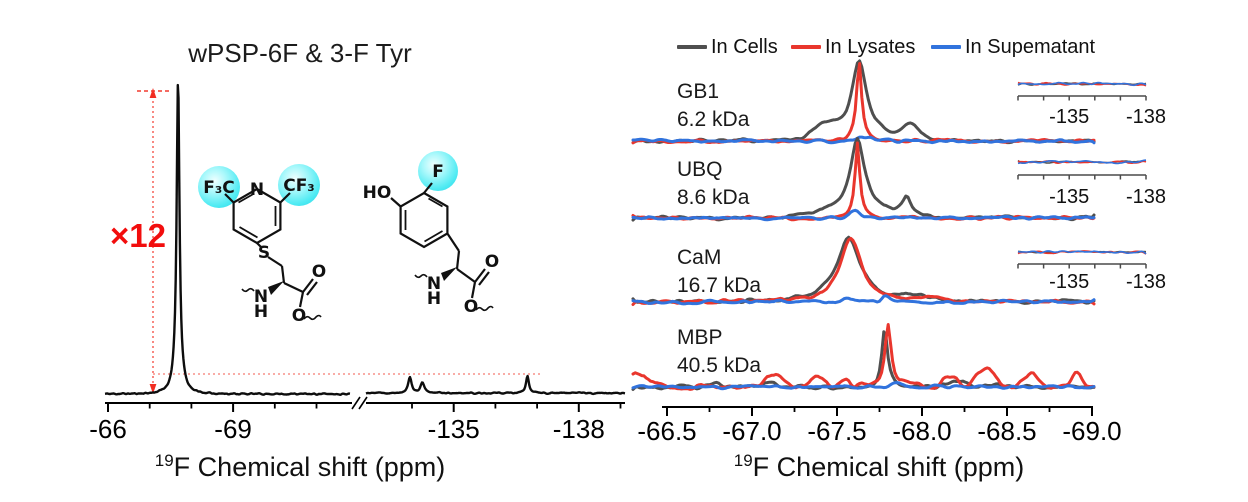 This screenshot has height=502, width=1248. Describe the element at coordinates (744, 46) in the screenshot. I see `legend-label-cells: In Cells` at that location.